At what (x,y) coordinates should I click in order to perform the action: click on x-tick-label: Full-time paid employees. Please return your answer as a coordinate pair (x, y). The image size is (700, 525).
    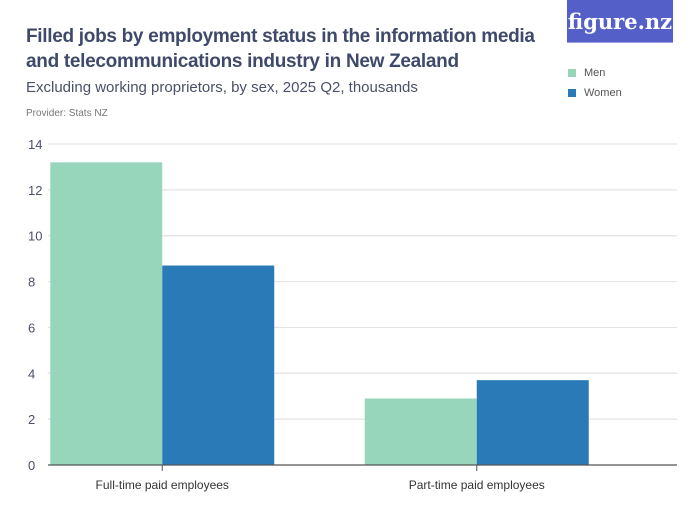
    Looking at the image, I should click on (162, 485).